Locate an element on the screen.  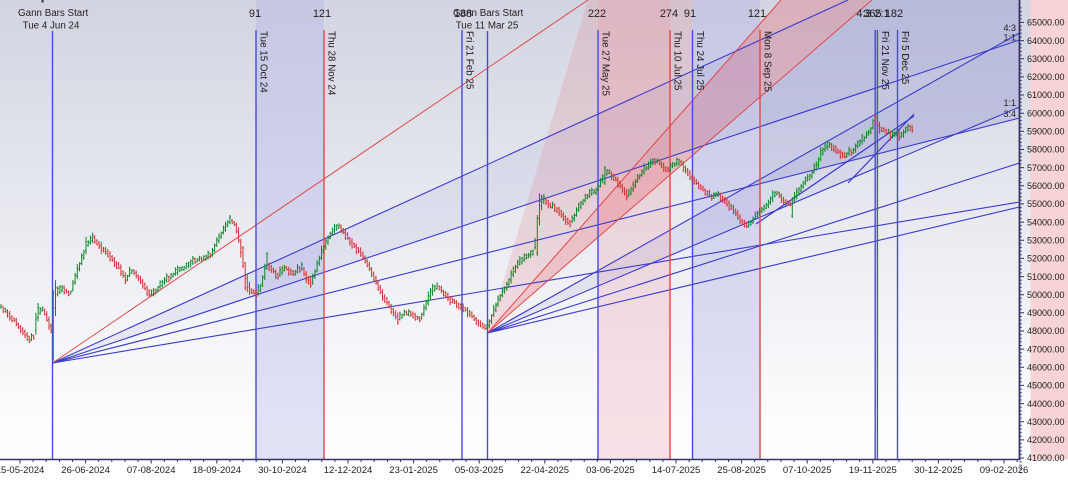
svg-text: 52000.00 is located at coordinates (1046, 259).